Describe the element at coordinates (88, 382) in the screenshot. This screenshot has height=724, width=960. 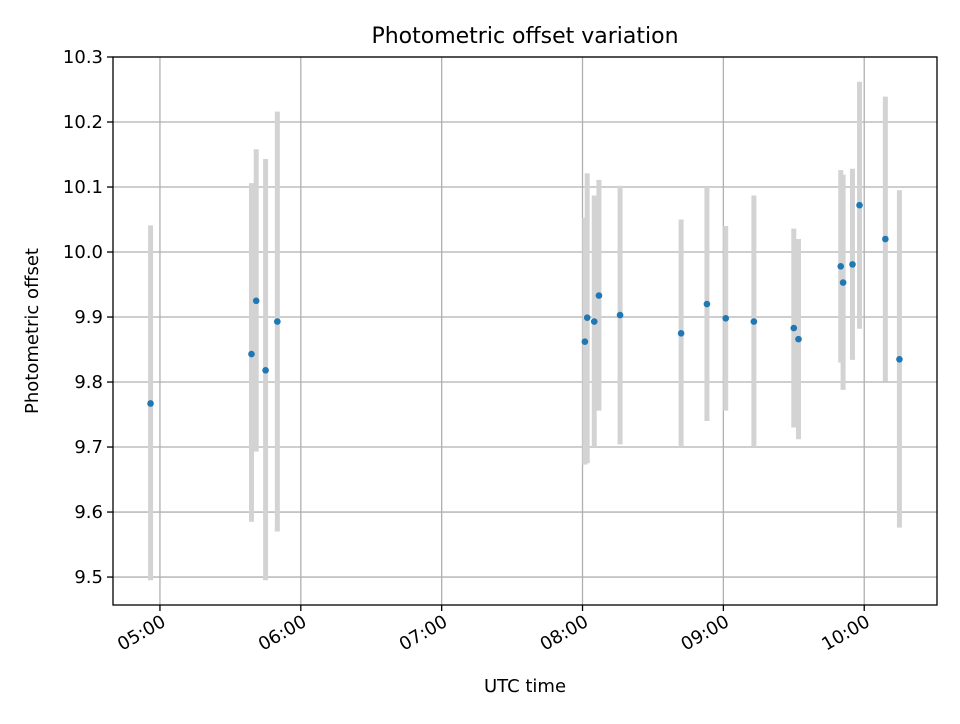
I see `y-tick-label: 9.8` at that location.